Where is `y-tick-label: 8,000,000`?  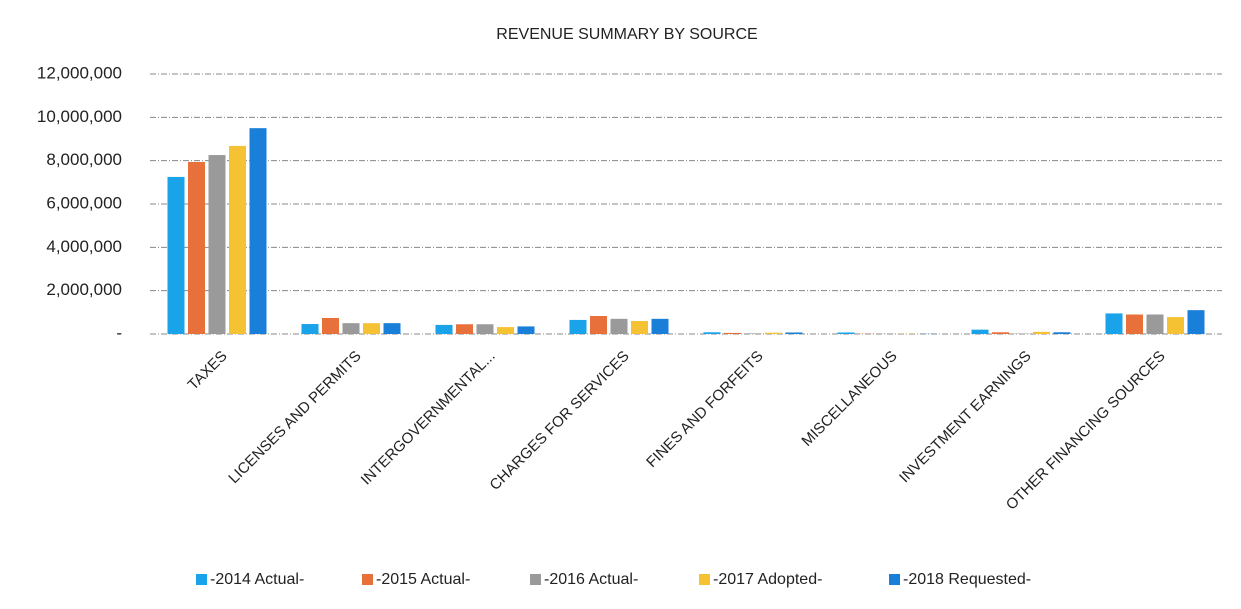 y-tick-label: 8,000,000 is located at coordinates (84, 159).